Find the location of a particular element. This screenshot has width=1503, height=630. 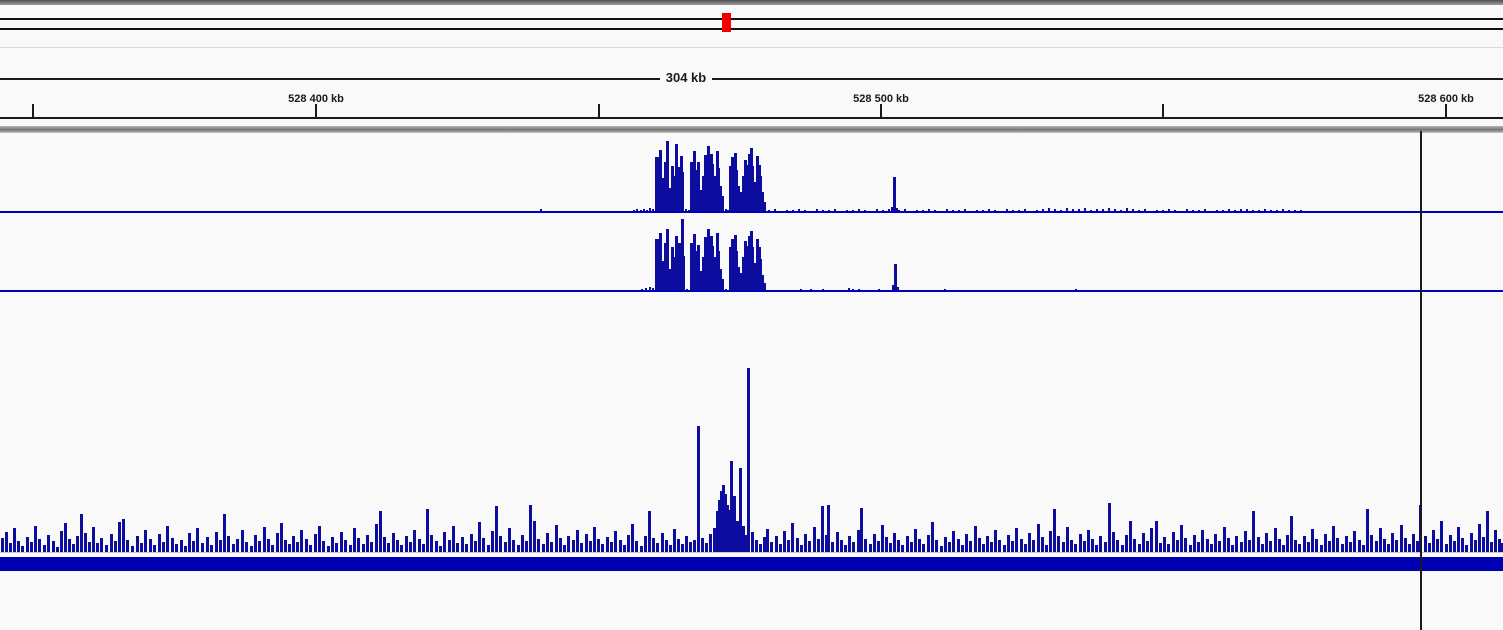

track-3-baseline is located at coordinates (751, 552).